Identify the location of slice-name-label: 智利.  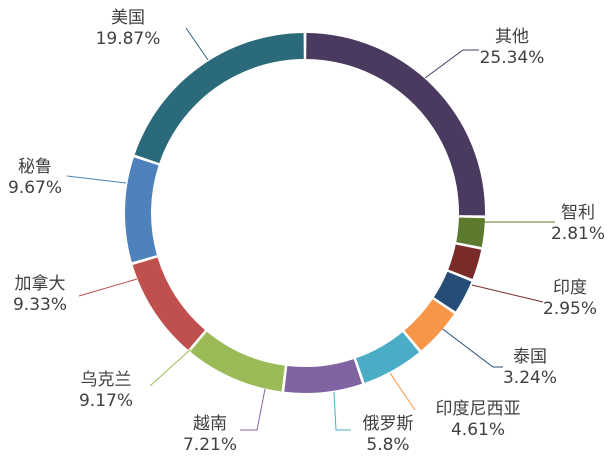
(578, 213).